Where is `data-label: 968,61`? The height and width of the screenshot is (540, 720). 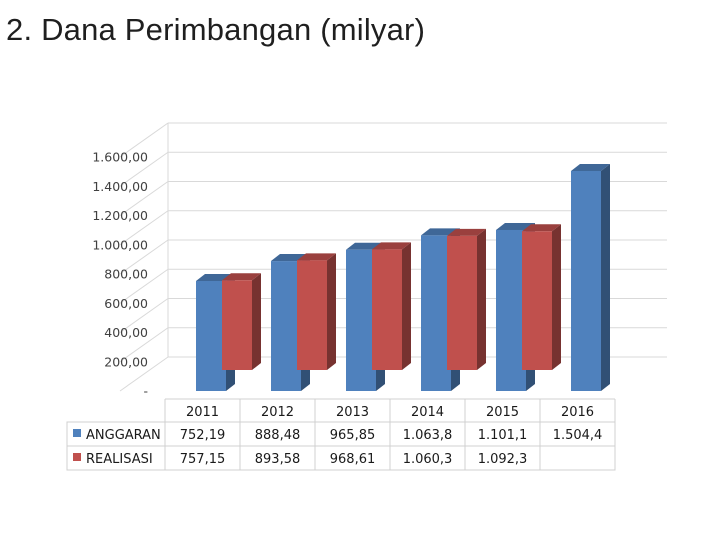 data-label: 968,61 is located at coordinates (353, 459).